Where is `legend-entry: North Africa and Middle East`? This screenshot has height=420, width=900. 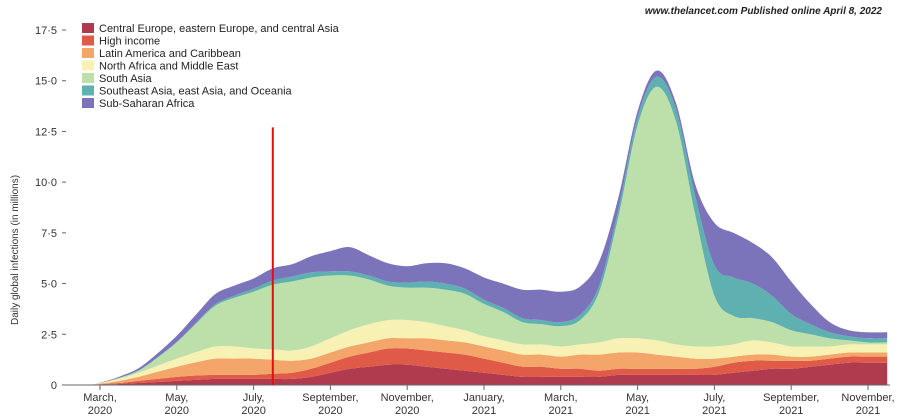
legend-entry: North Africa and Middle East is located at coordinates (168, 67).